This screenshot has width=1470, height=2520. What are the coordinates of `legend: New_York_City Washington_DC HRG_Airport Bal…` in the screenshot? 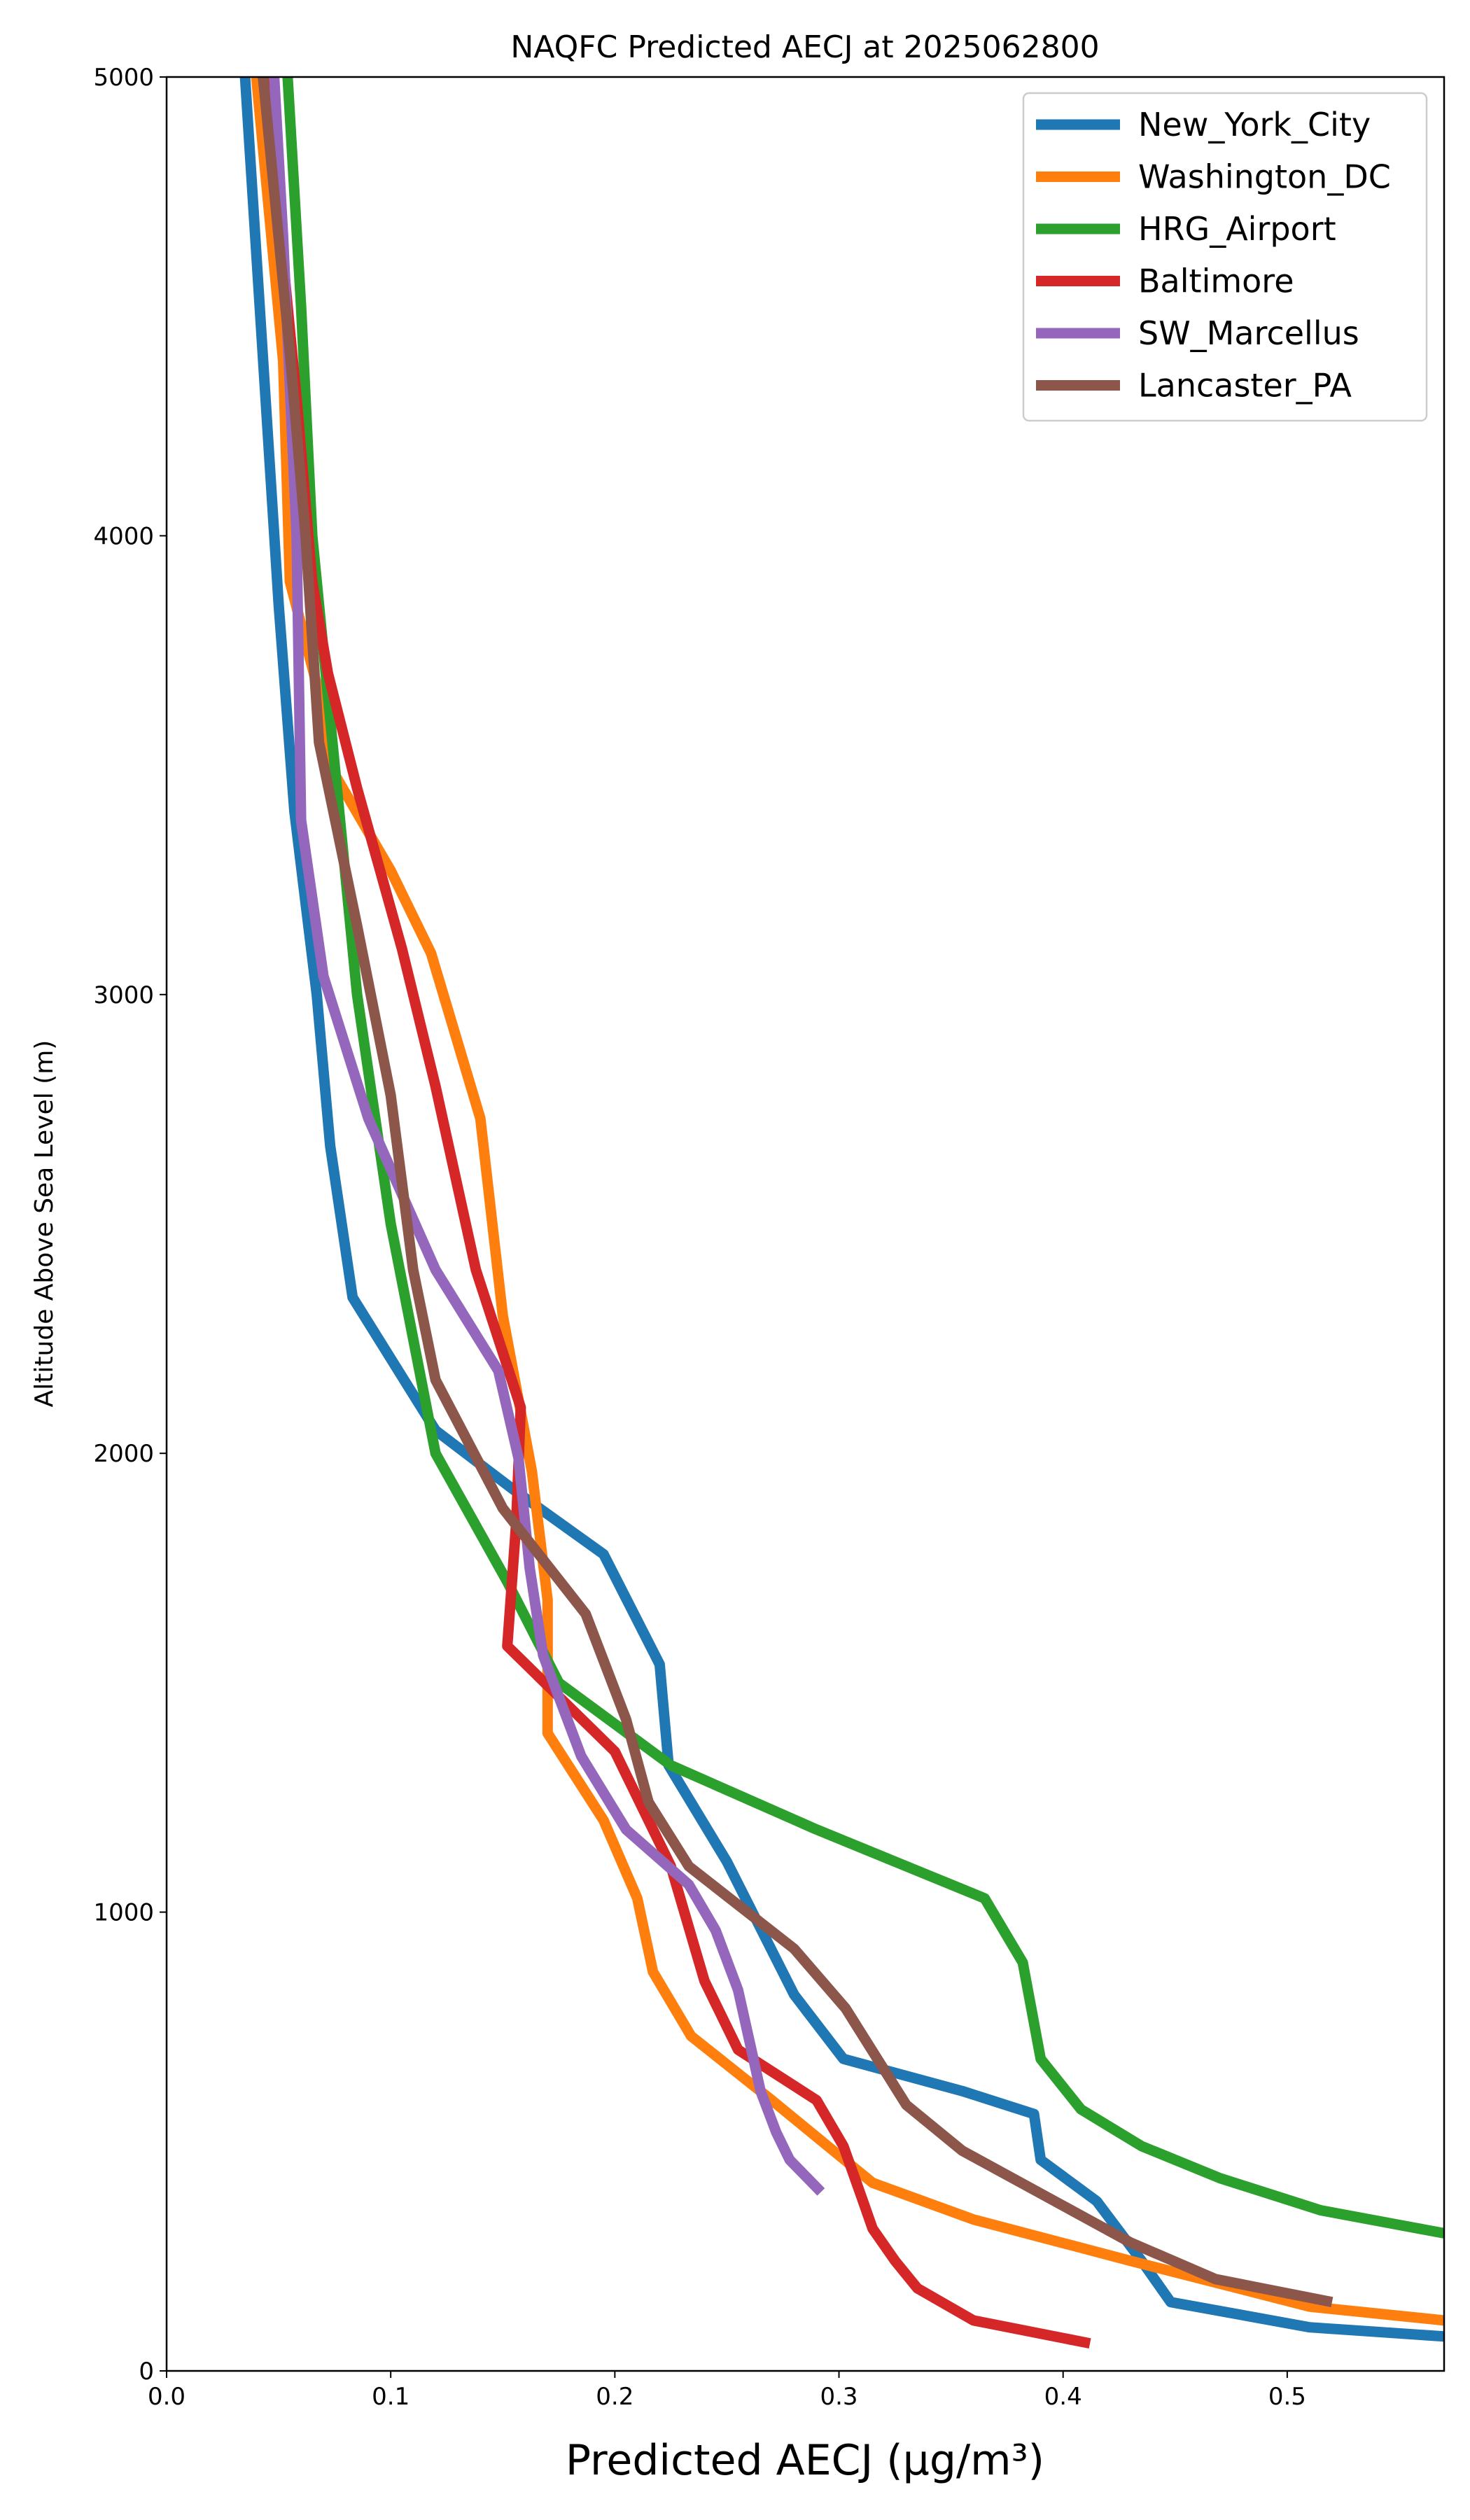 It's located at (1225, 257).